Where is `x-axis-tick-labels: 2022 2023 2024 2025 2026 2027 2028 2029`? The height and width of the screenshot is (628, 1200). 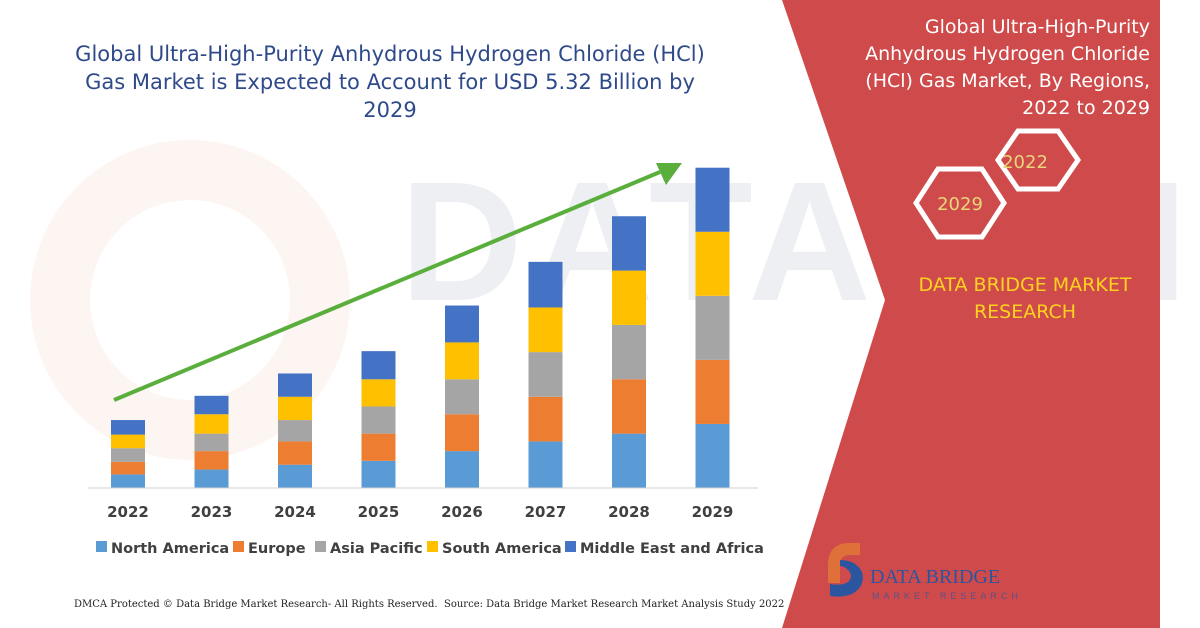 x-axis-tick-labels: 2022 2023 2024 2025 2026 2027 2028 2029 is located at coordinates (420, 512).